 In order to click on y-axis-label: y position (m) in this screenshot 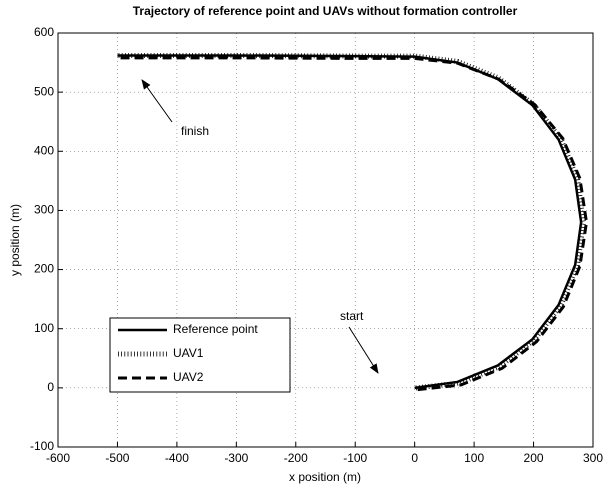, I will do `click(15, 240)`.